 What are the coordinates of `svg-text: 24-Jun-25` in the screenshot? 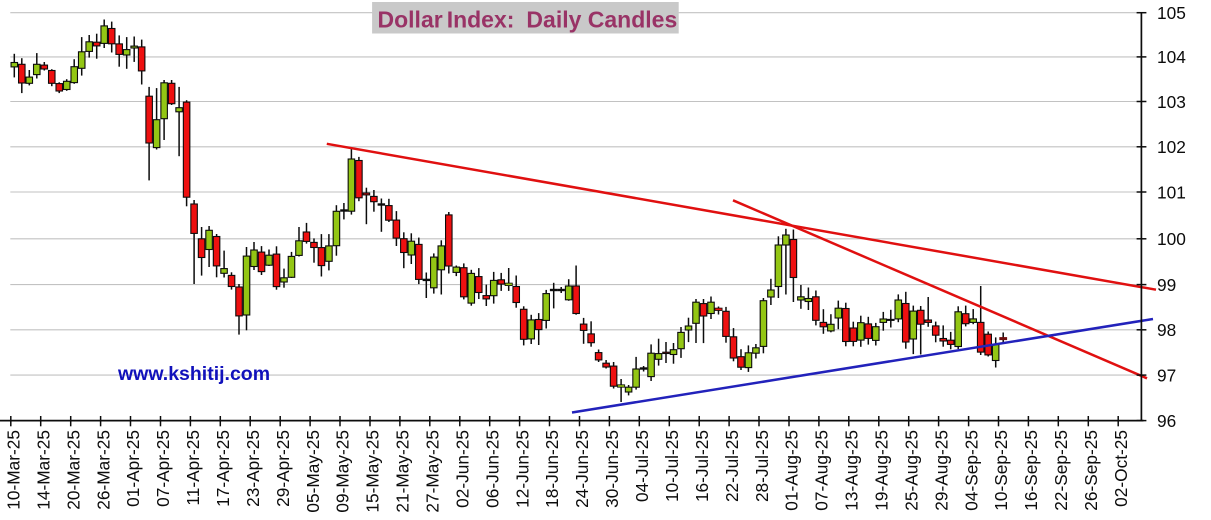 It's located at (582, 469).